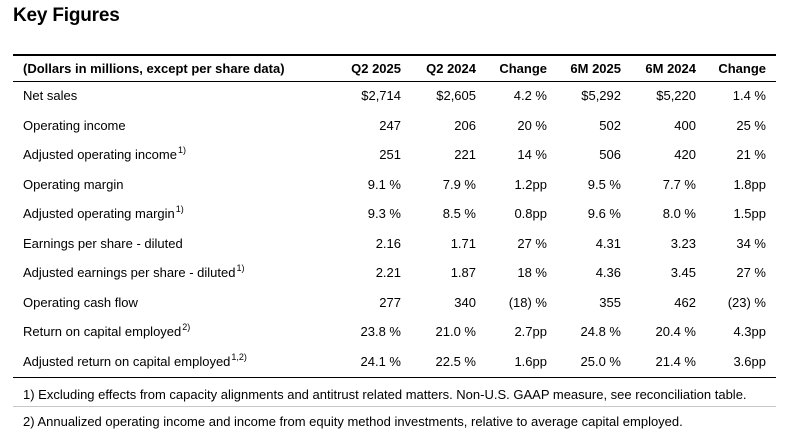  What do you see at coordinates (530, 361) in the screenshot?
I see `value-cell-q-change: 1.6pp` at bounding box center [530, 361].